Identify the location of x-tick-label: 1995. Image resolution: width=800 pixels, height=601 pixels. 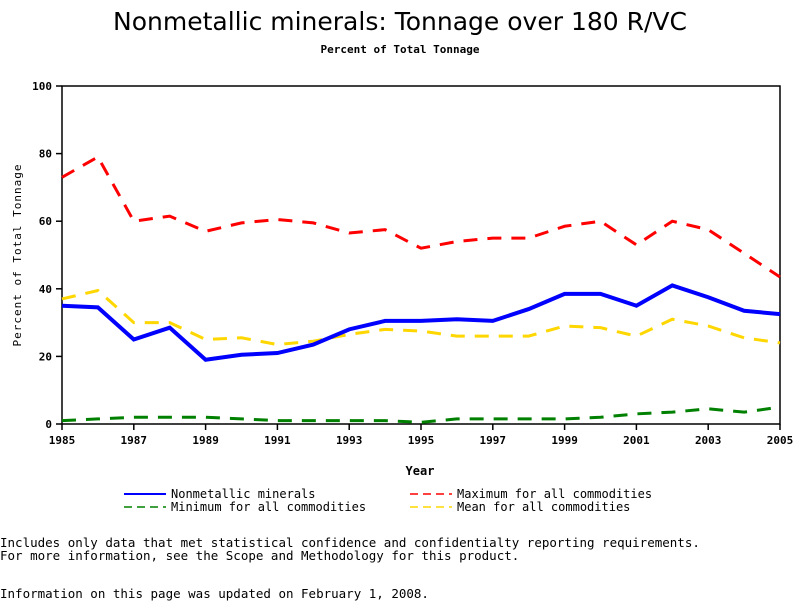
(421, 440).